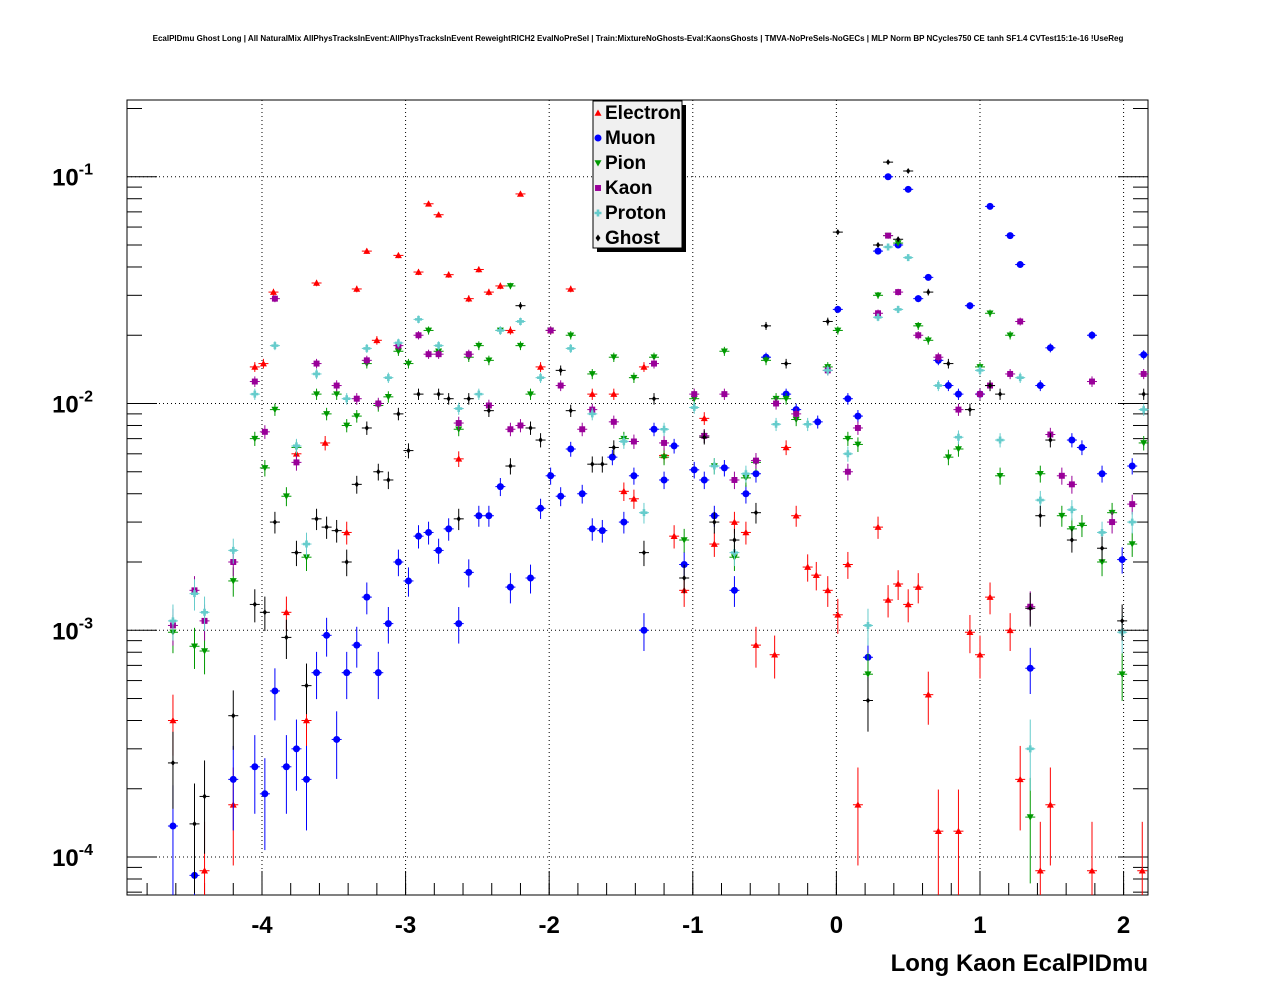 The width and height of the screenshot is (1276, 996). Describe the element at coordinates (836, 925) in the screenshot. I see `x-tick-label: 0` at that location.